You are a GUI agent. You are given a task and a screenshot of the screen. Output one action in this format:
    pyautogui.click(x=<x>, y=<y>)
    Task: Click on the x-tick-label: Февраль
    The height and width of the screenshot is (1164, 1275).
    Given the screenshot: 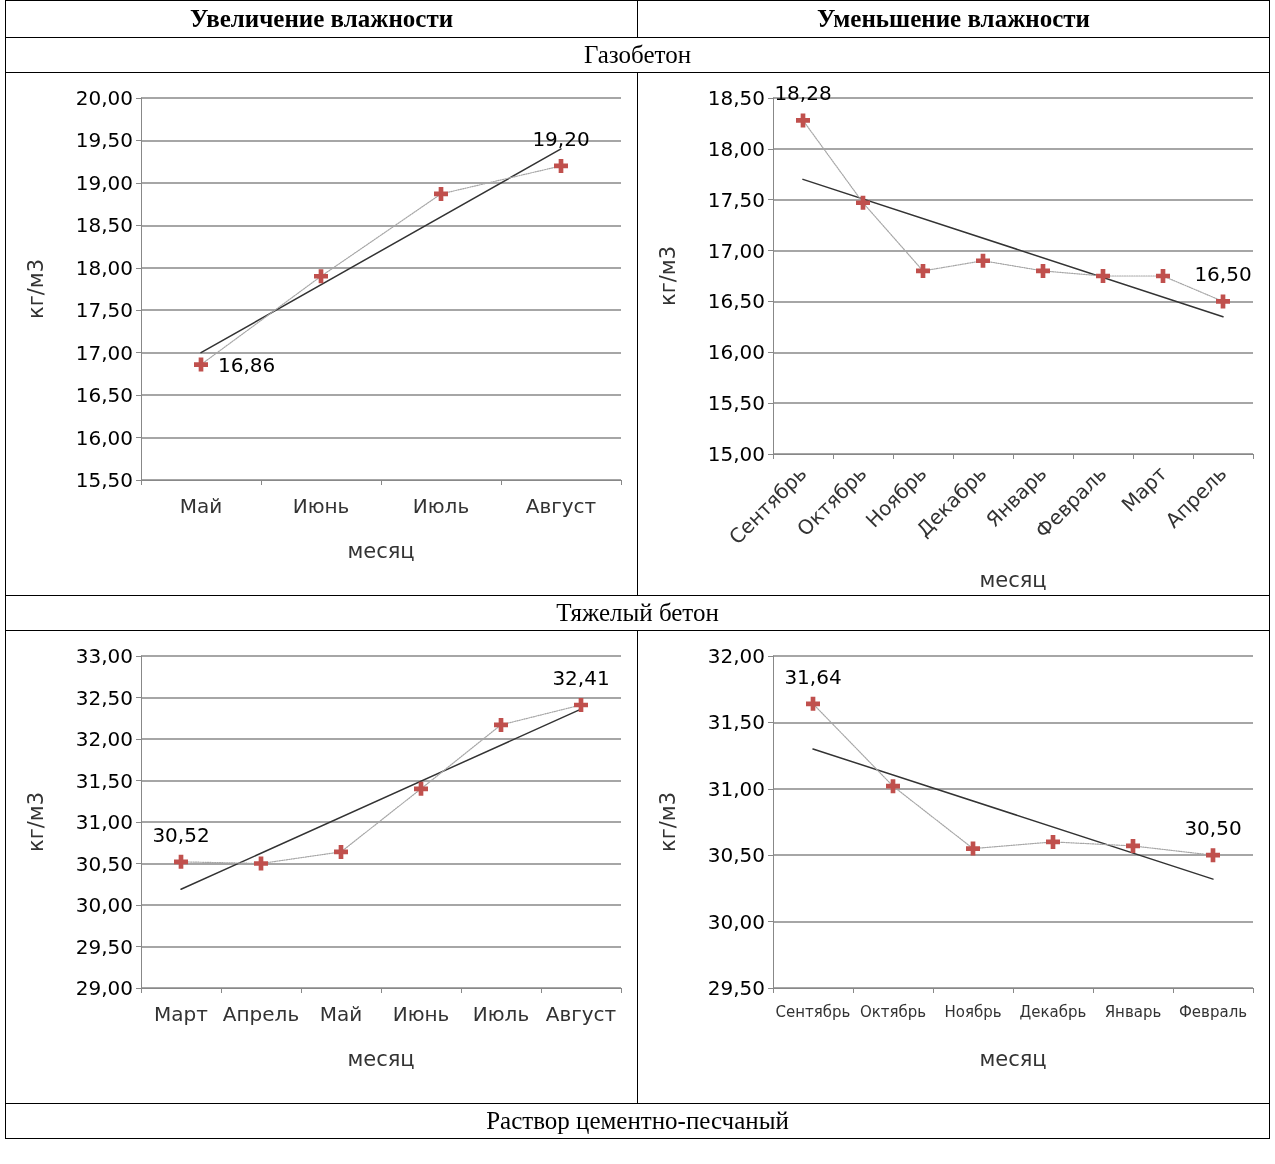 What is the action you would take?
    pyautogui.click(x=1213, y=1011)
    